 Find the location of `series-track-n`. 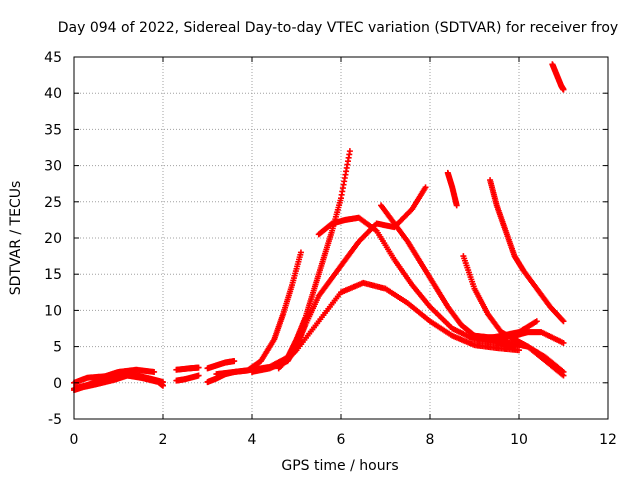

series-track-n is located at coordinates (452, 189).